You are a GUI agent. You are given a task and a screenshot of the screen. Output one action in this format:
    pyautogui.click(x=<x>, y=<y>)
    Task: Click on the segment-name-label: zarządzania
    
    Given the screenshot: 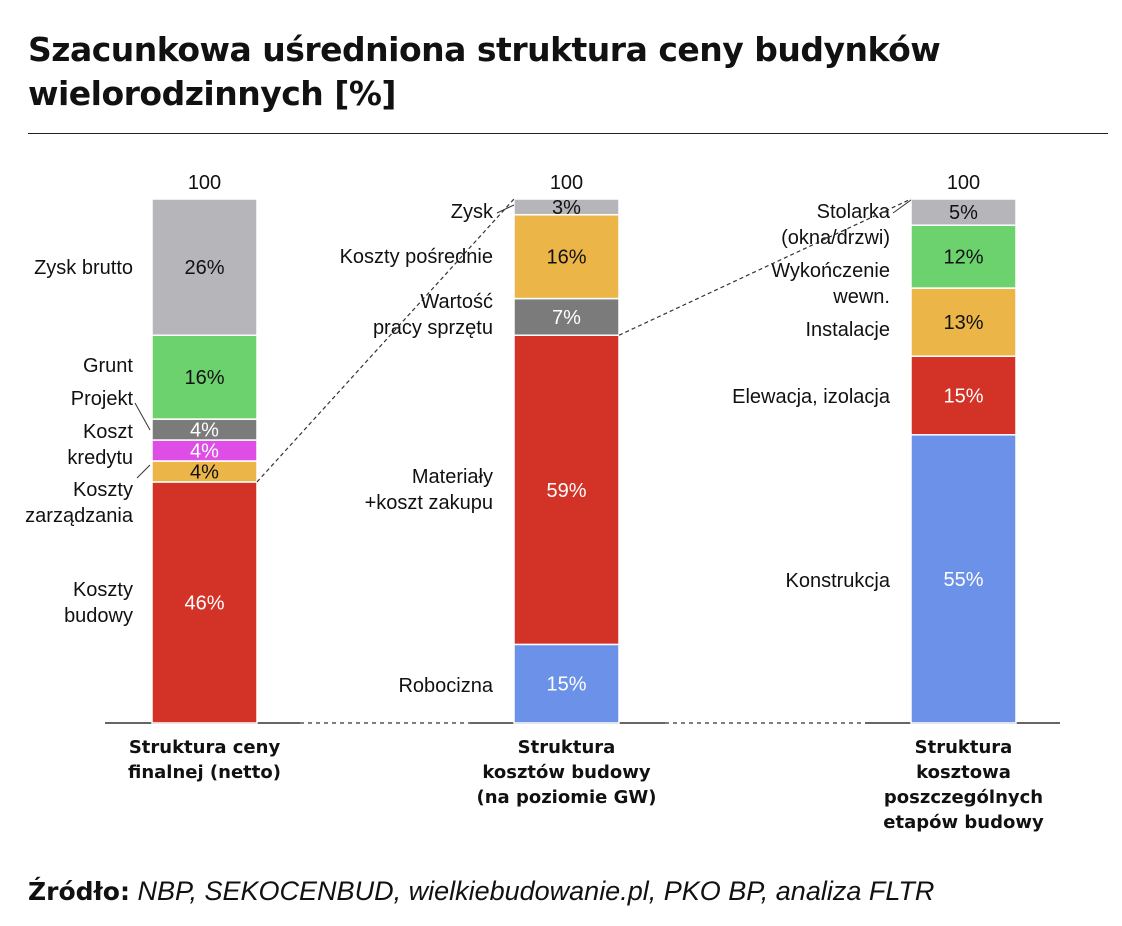 What is the action you would take?
    pyautogui.click(x=79, y=516)
    